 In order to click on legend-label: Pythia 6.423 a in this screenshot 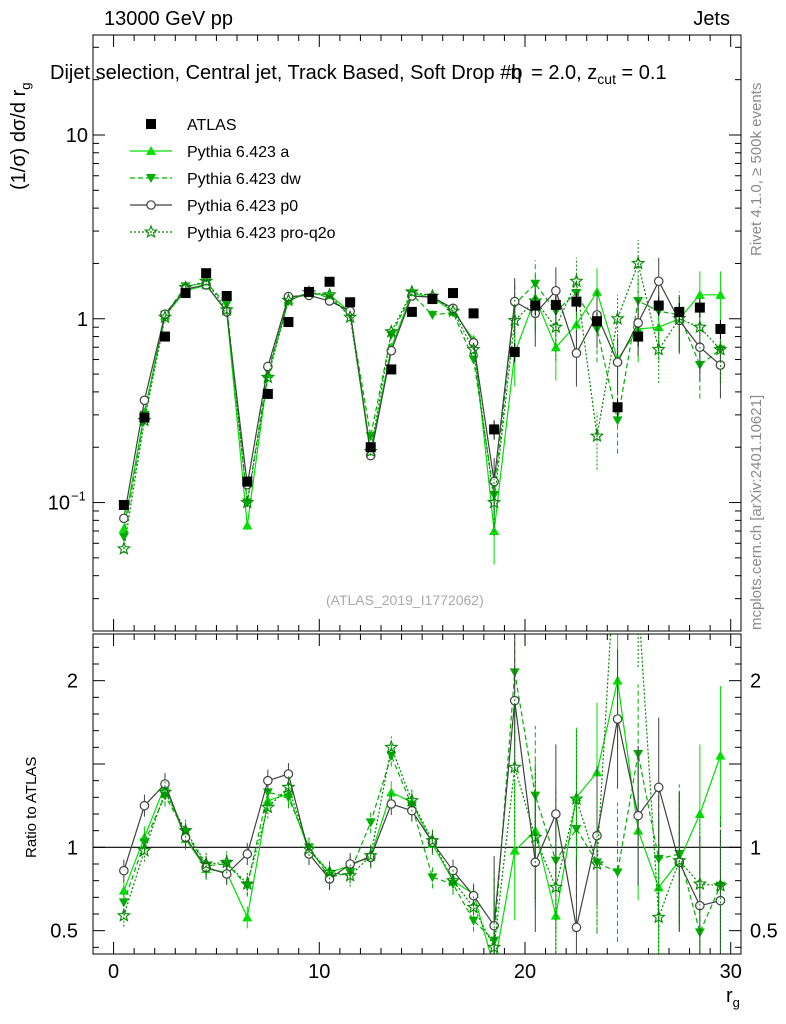, I will do `click(238, 152)`.